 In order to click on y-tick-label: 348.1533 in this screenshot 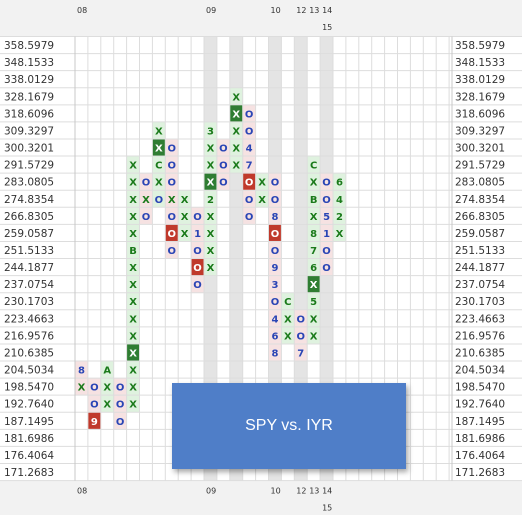, I will do `click(29, 63)`.